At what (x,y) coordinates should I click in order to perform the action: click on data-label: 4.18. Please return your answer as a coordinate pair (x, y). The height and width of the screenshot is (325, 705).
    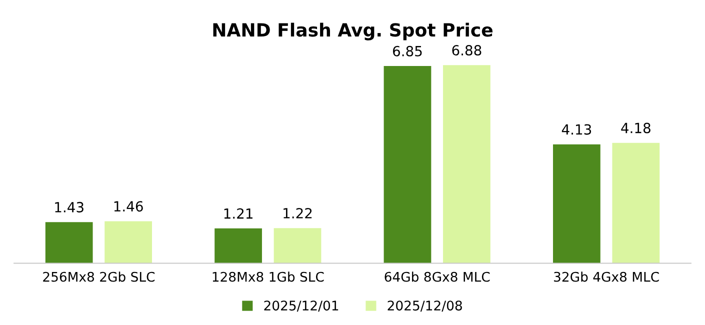
    Looking at the image, I should click on (635, 128).